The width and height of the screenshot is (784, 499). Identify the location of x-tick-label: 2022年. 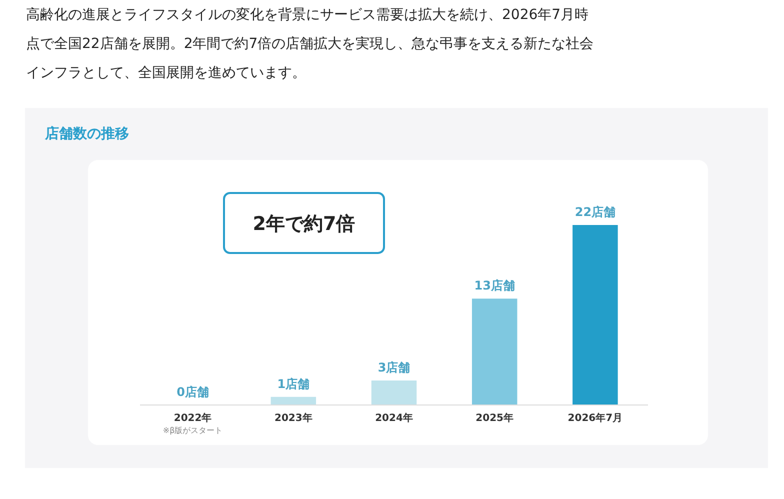
(193, 418).